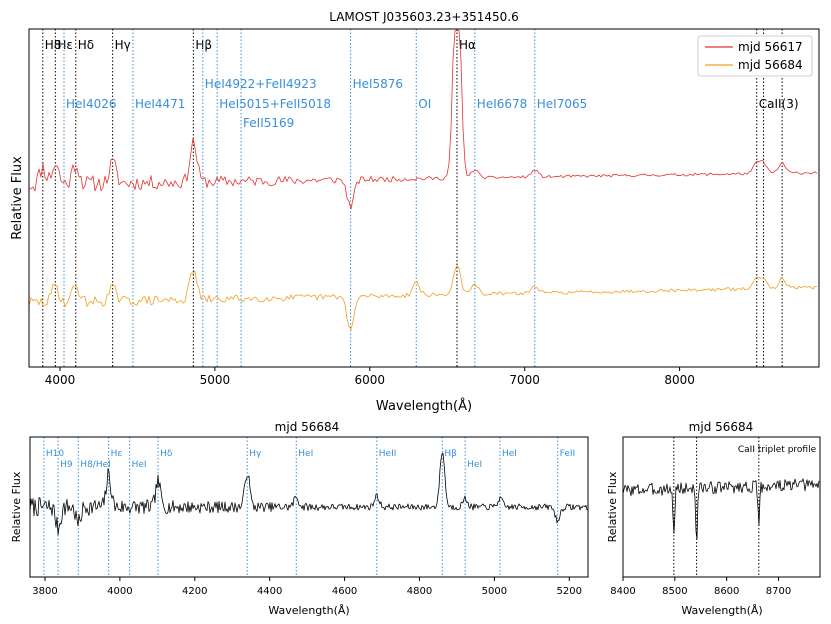  I want to click on legend-label-mjd56684: mjd 56684, so click(770, 65).